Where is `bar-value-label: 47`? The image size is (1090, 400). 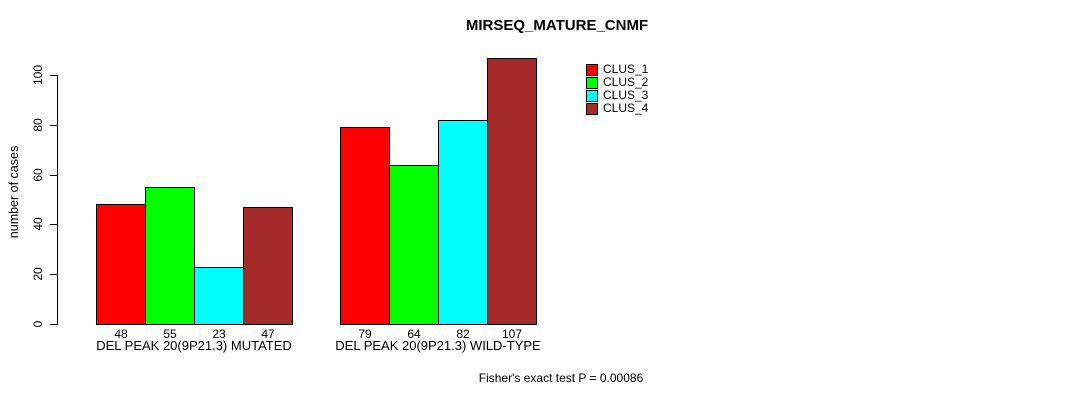
bar-value-label: 47 is located at coordinates (268, 334).